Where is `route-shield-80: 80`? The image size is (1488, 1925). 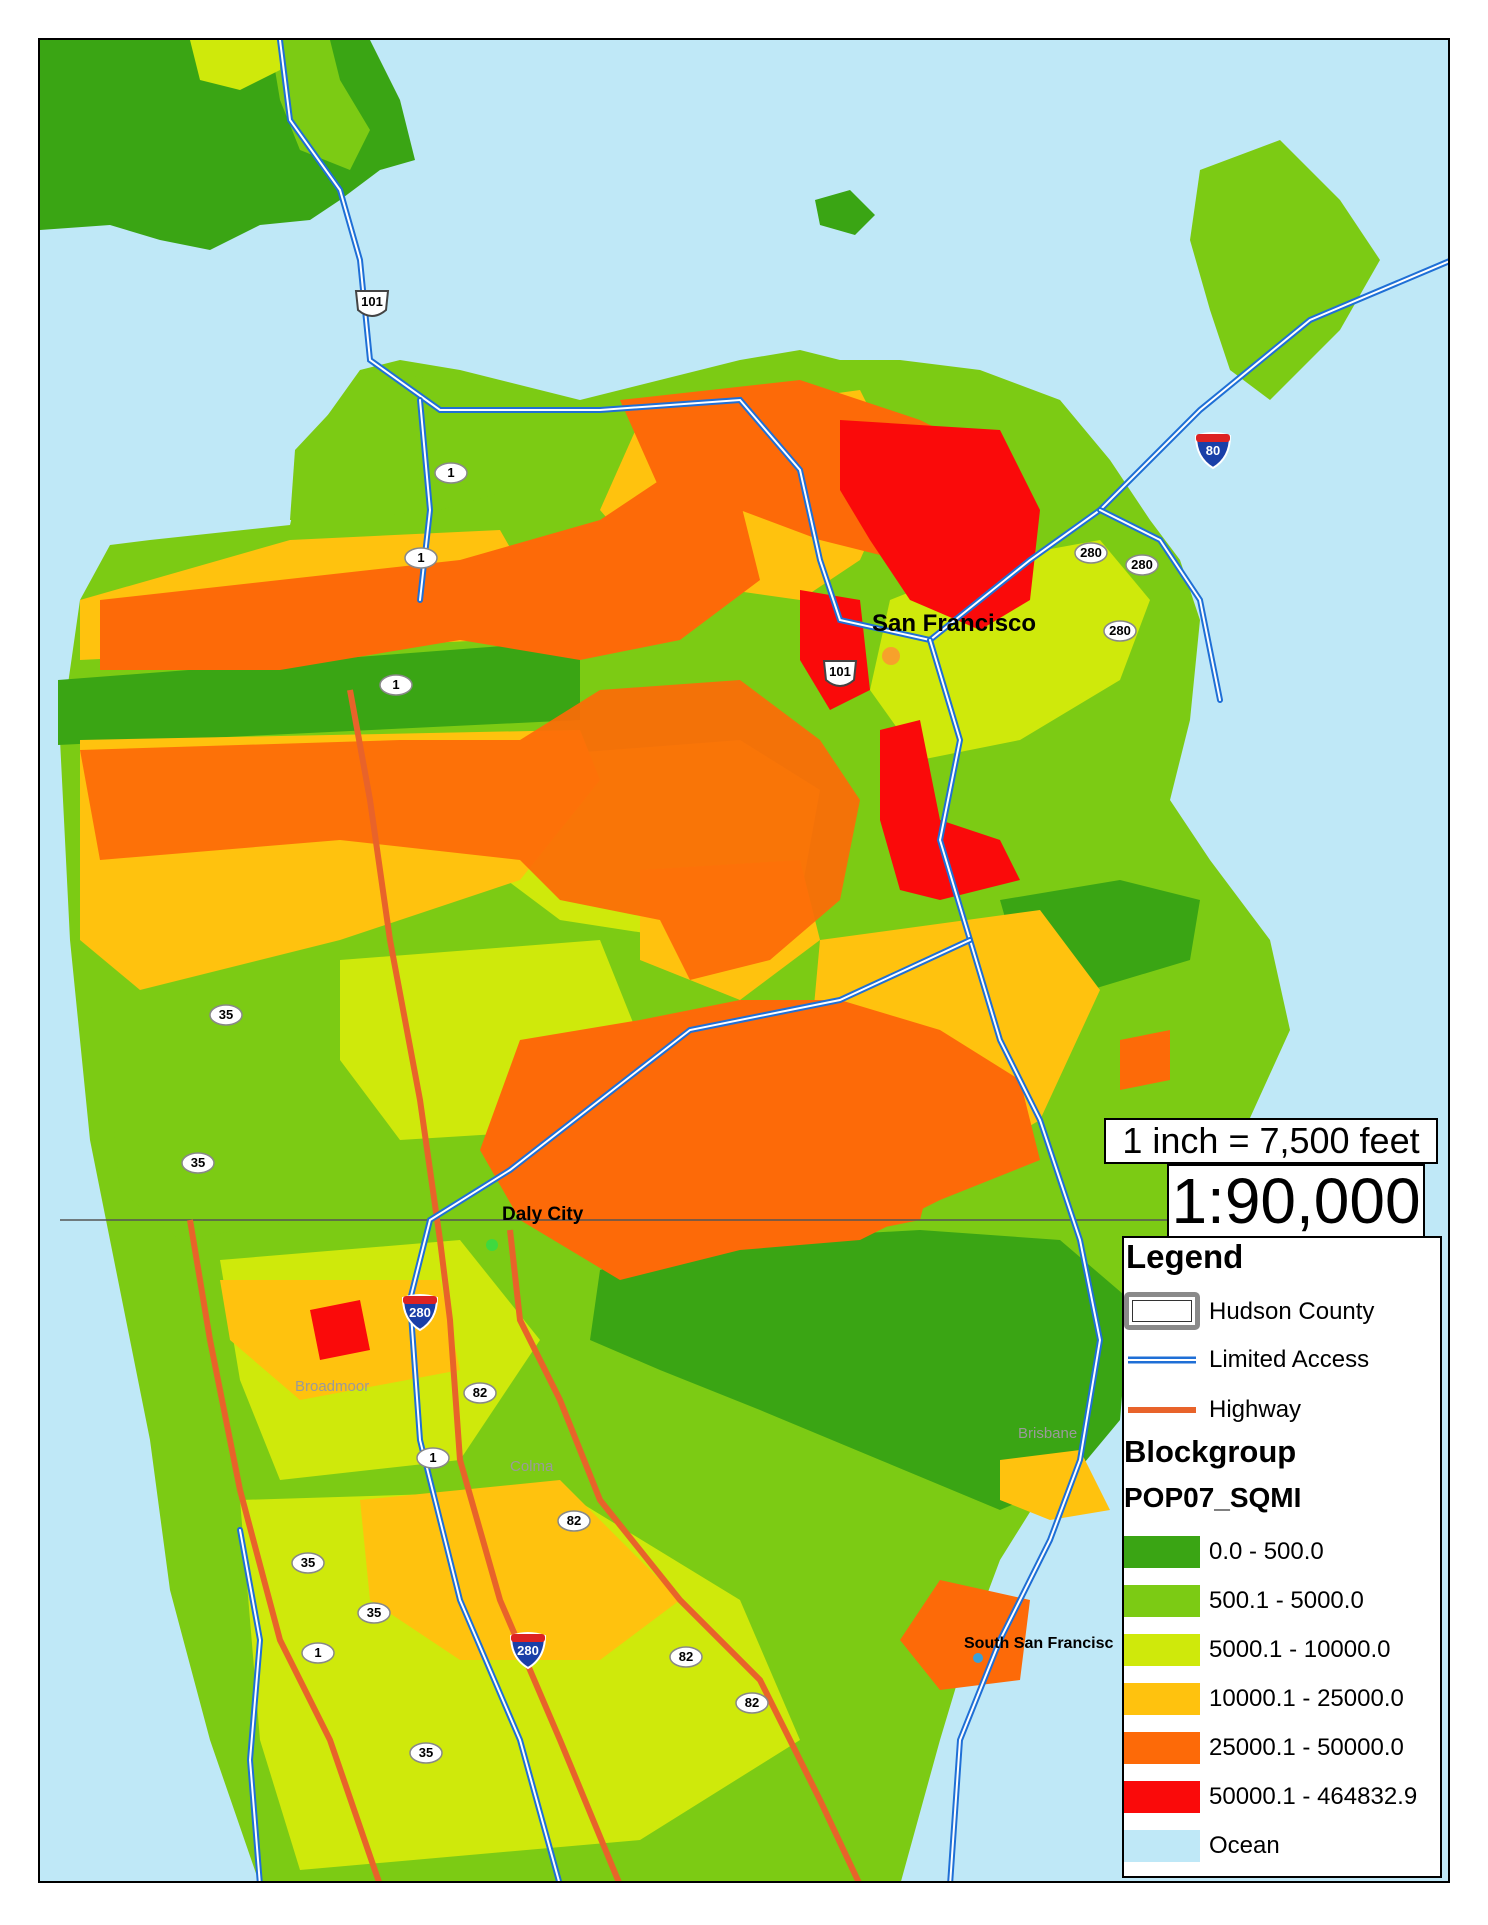
route-shield-80: 80 is located at coordinates (1213, 452).